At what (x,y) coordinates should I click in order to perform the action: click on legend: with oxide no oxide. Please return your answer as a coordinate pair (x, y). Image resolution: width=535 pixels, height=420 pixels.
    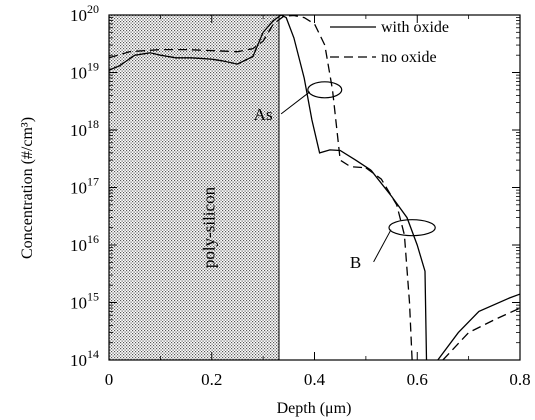
    Looking at the image, I should click on (389, 42).